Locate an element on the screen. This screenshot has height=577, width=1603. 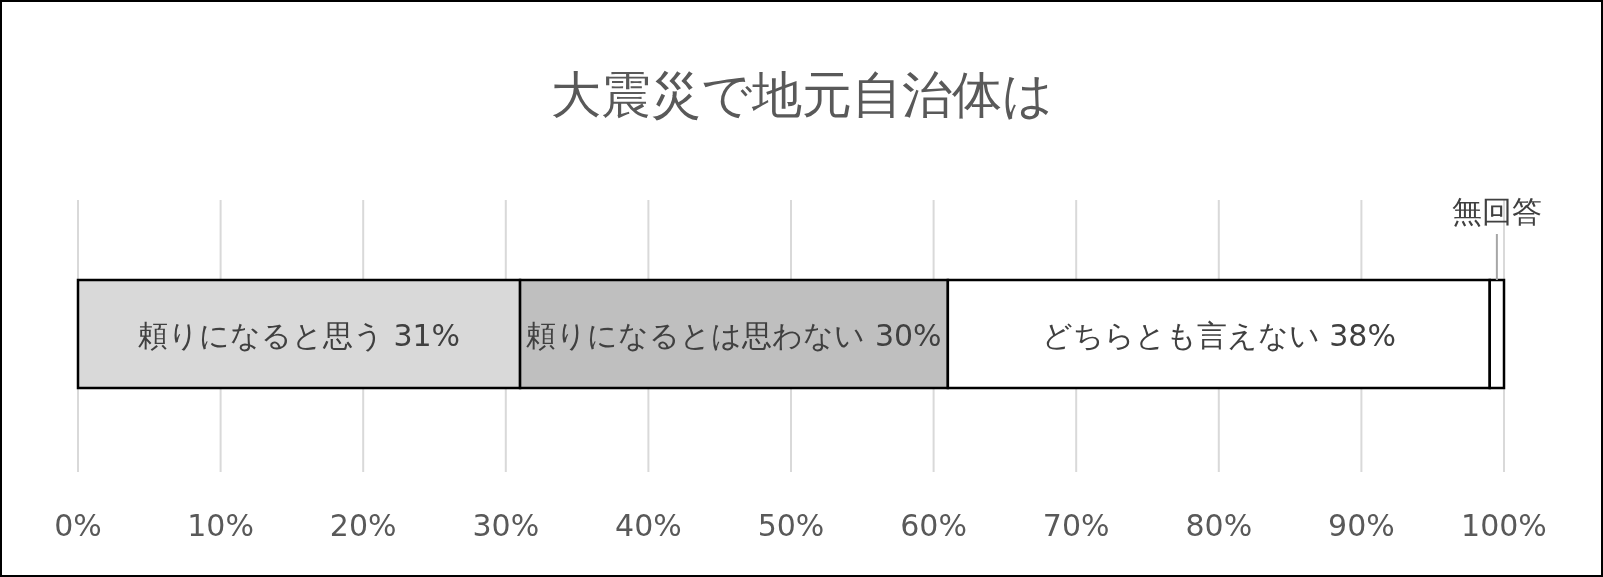
x-tick-label: 80% is located at coordinates (1219, 525).